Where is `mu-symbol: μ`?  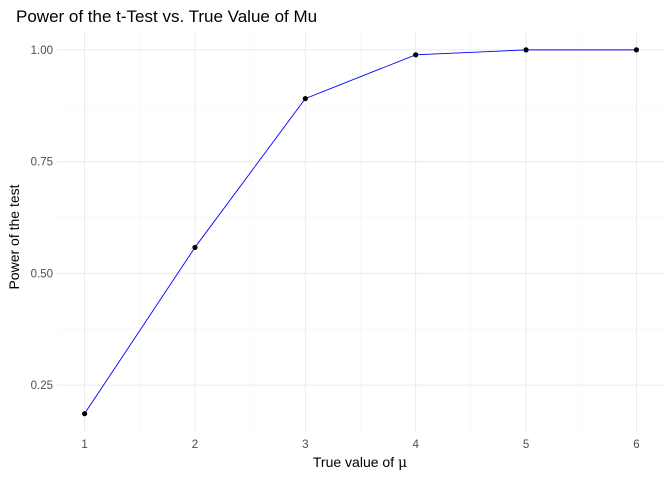
mu-symbol: μ is located at coordinates (402, 463).